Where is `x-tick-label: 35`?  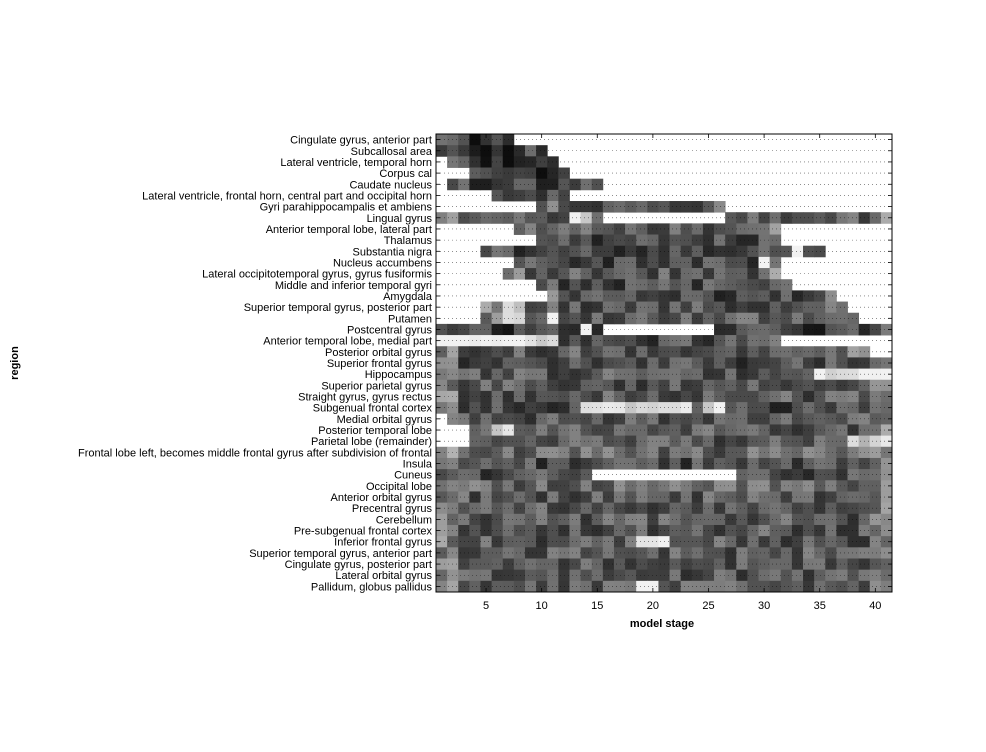
x-tick-label: 35 is located at coordinates (820, 606).